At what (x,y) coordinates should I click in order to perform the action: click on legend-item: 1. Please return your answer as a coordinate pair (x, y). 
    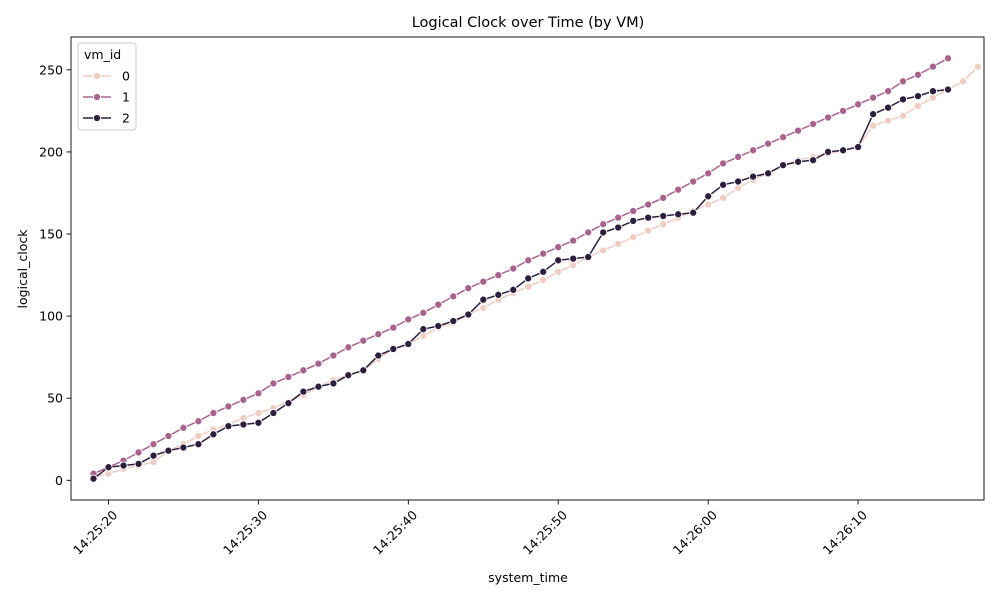
    Looking at the image, I should click on (106, 97).